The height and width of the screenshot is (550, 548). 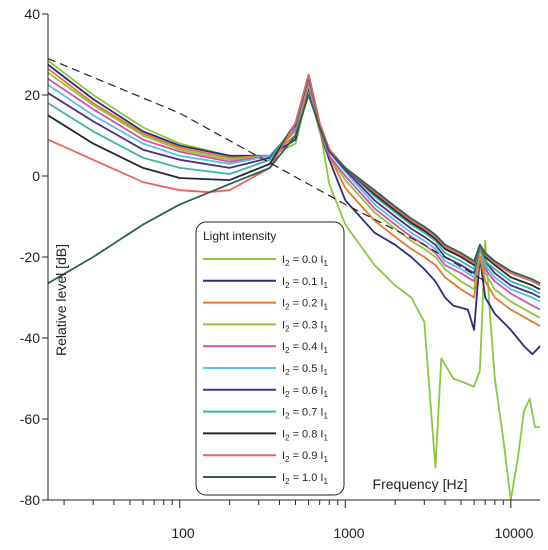 I want to click on ytick-label: 0, so click(x=36, y=176).